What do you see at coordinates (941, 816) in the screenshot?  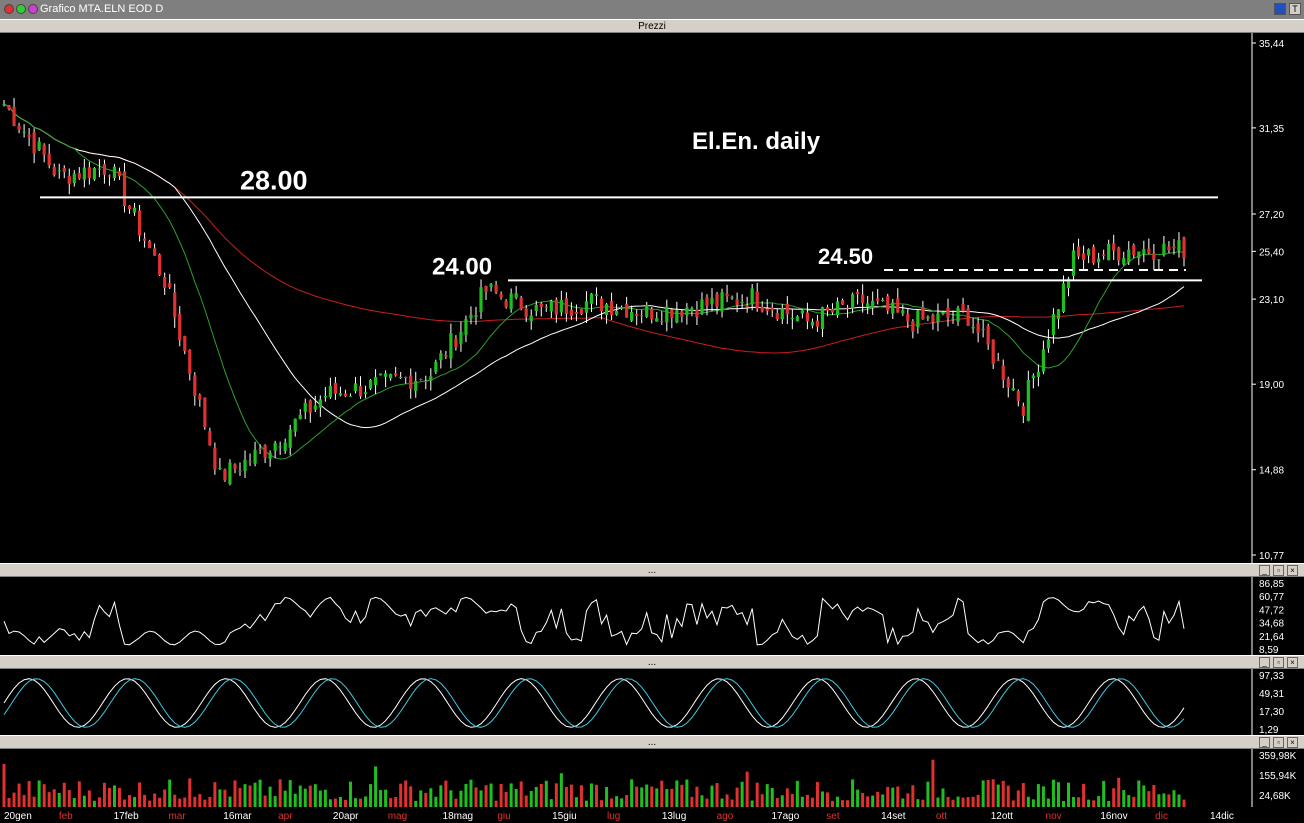 I see `x-tick-label: ott` at bounding box center [941, 816].